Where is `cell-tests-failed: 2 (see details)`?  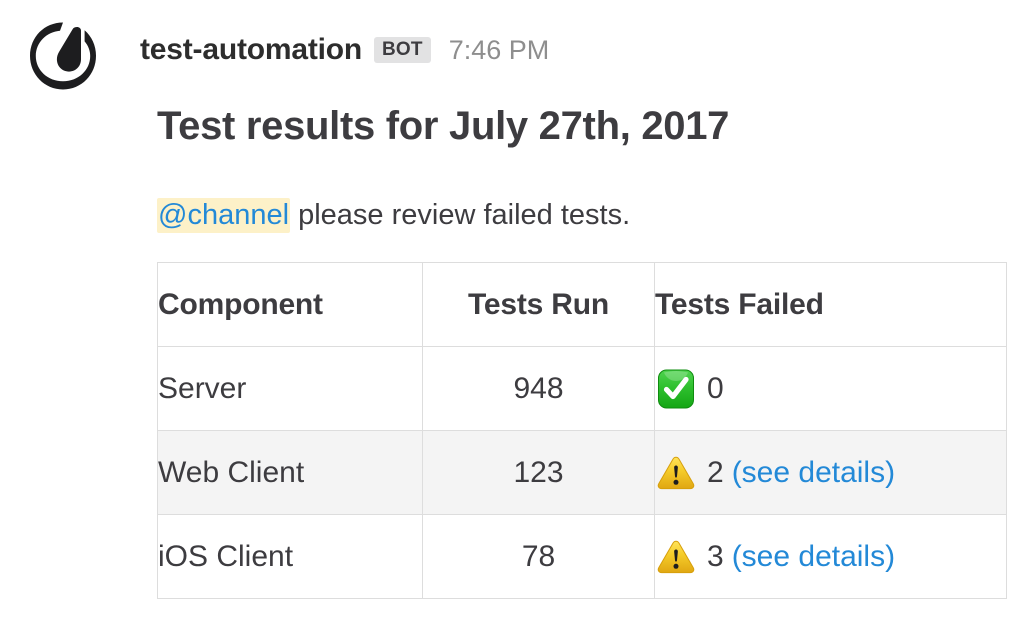 cell-tests-failed: 2 (see details) is located at coordinates (830, 472).